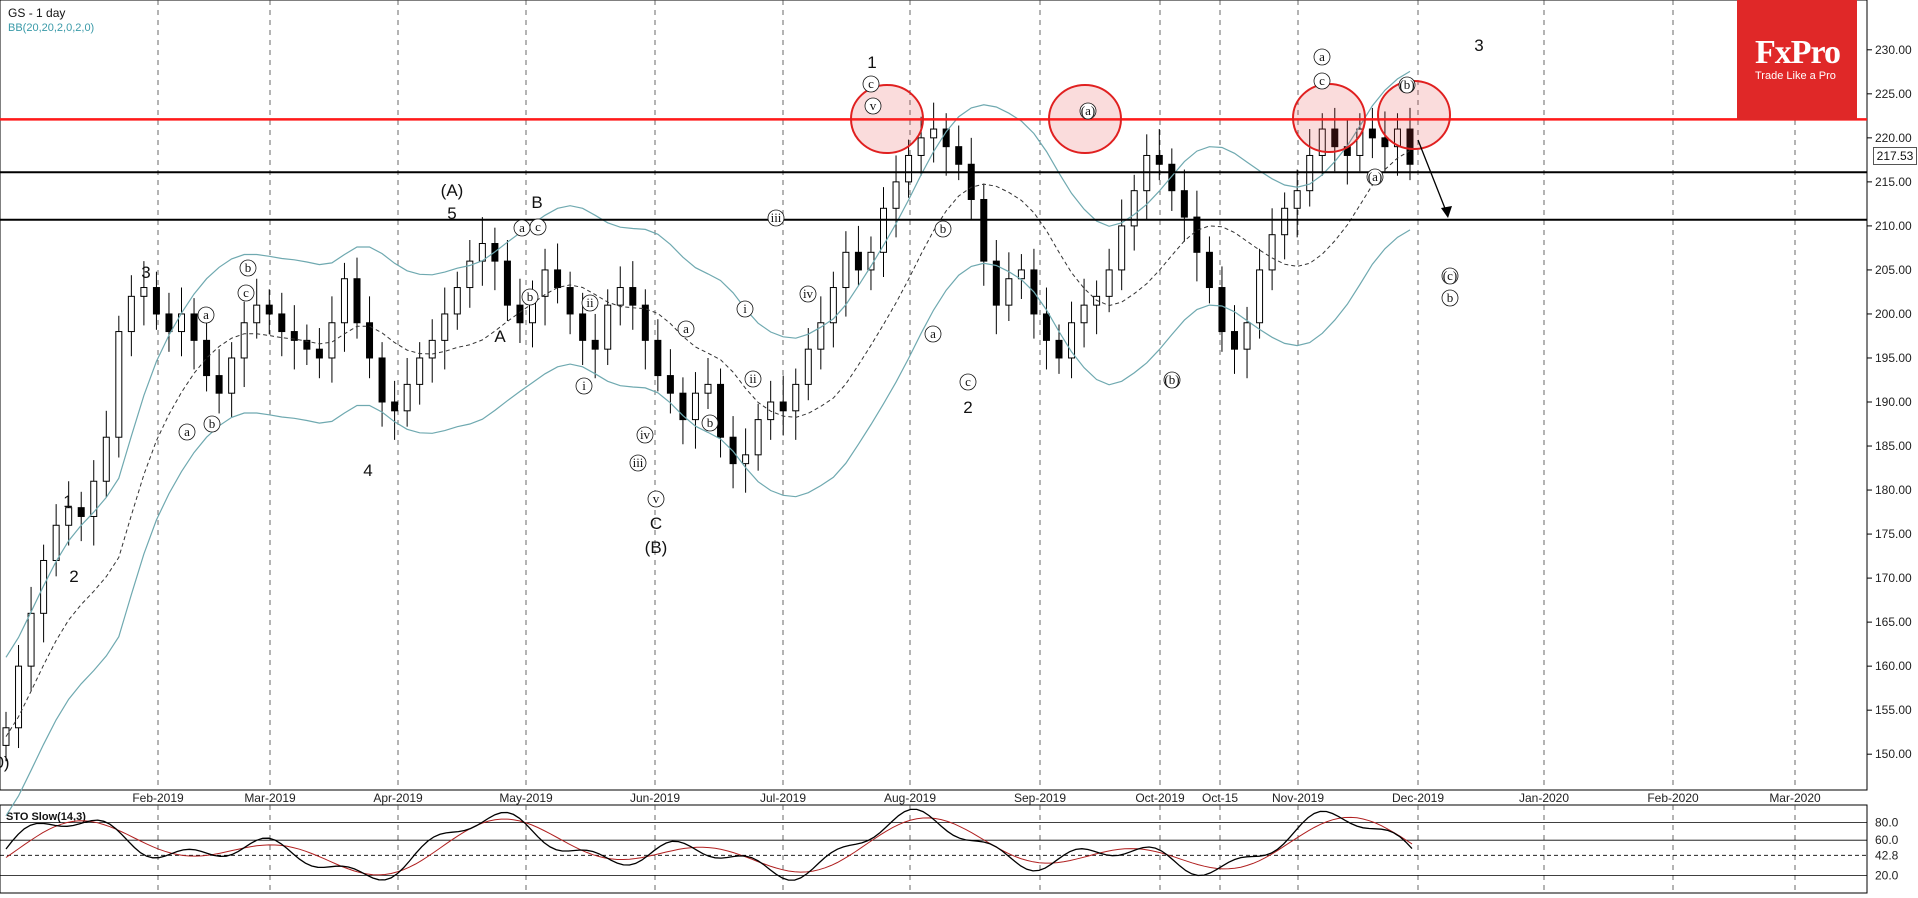 This screenshot has height=898, width=1918. Describe the element at coordinates (1088, 110) in the screenshot. I see `wave-label: (a)` at that location.